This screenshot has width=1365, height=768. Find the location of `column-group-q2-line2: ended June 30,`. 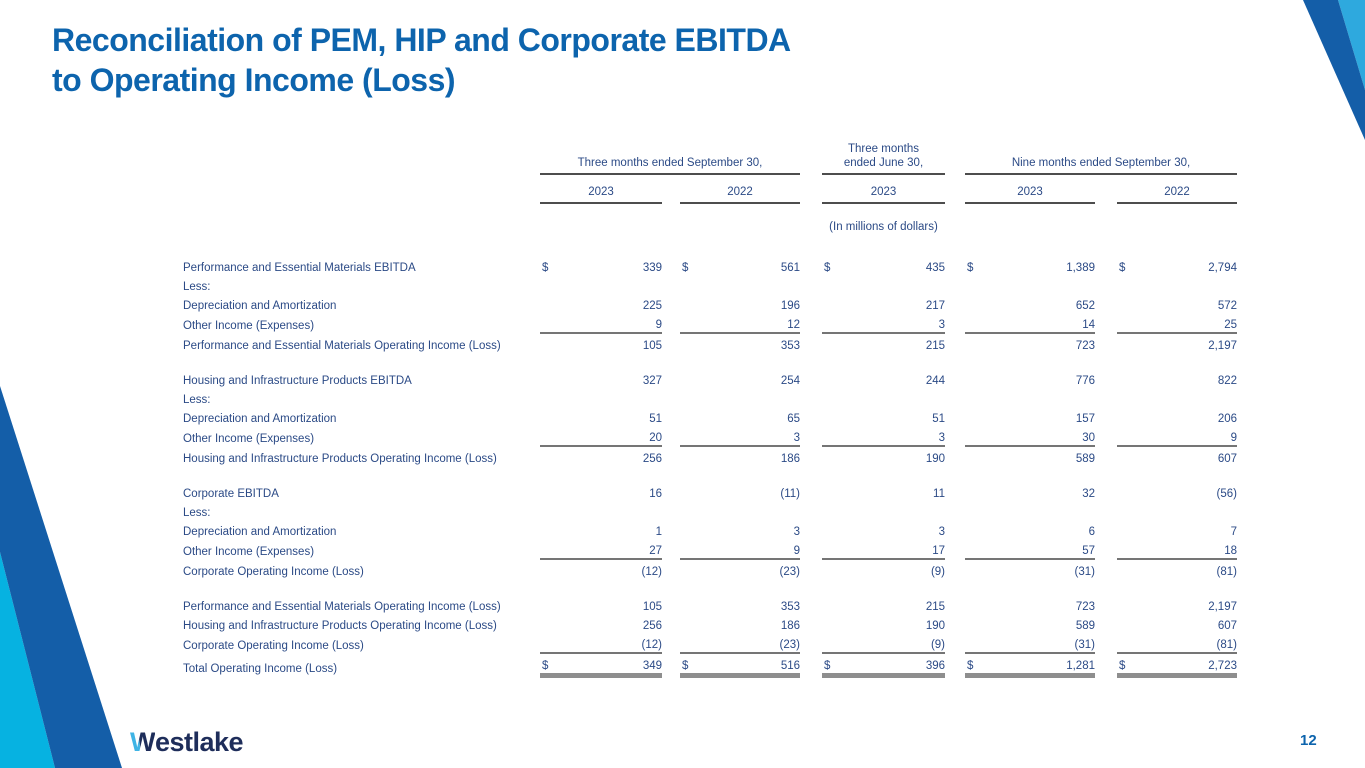

column-group-q2-line2: ended June 30, is located at coordinates (883, 163).